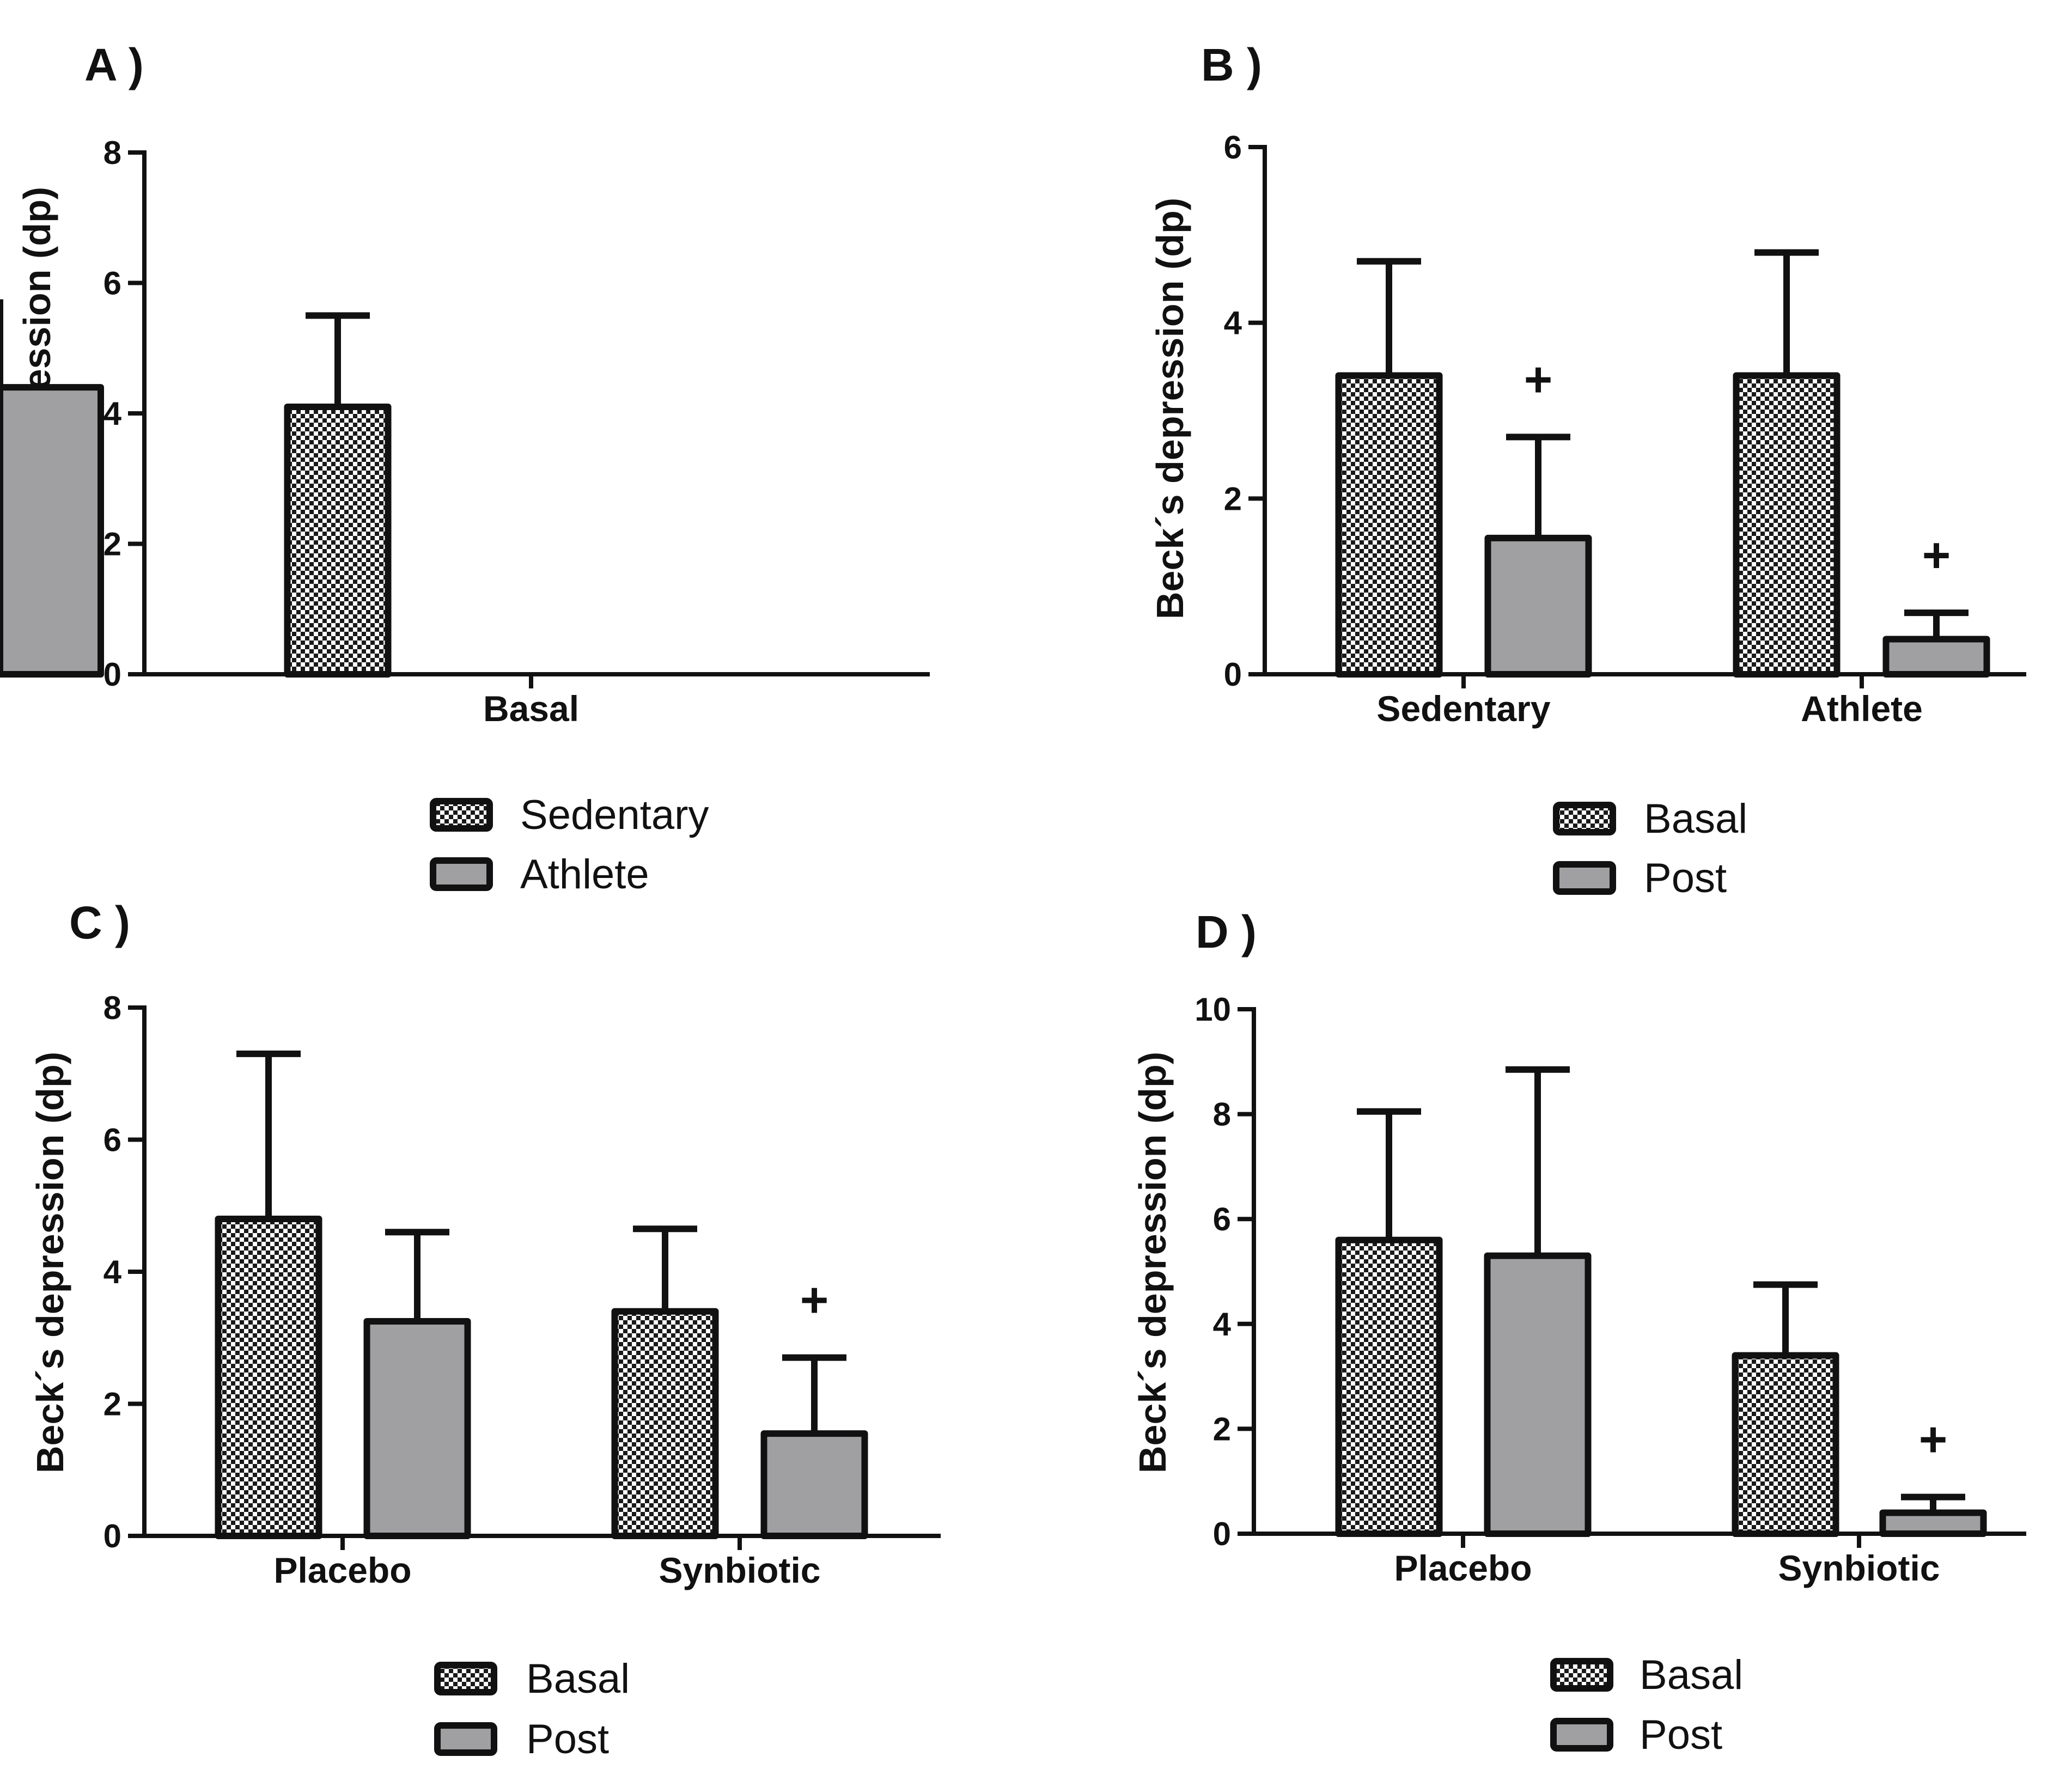  I want to click on plot-area: +0 2 4 6 8 Placebo Synbiotic, so click(522, 1290).